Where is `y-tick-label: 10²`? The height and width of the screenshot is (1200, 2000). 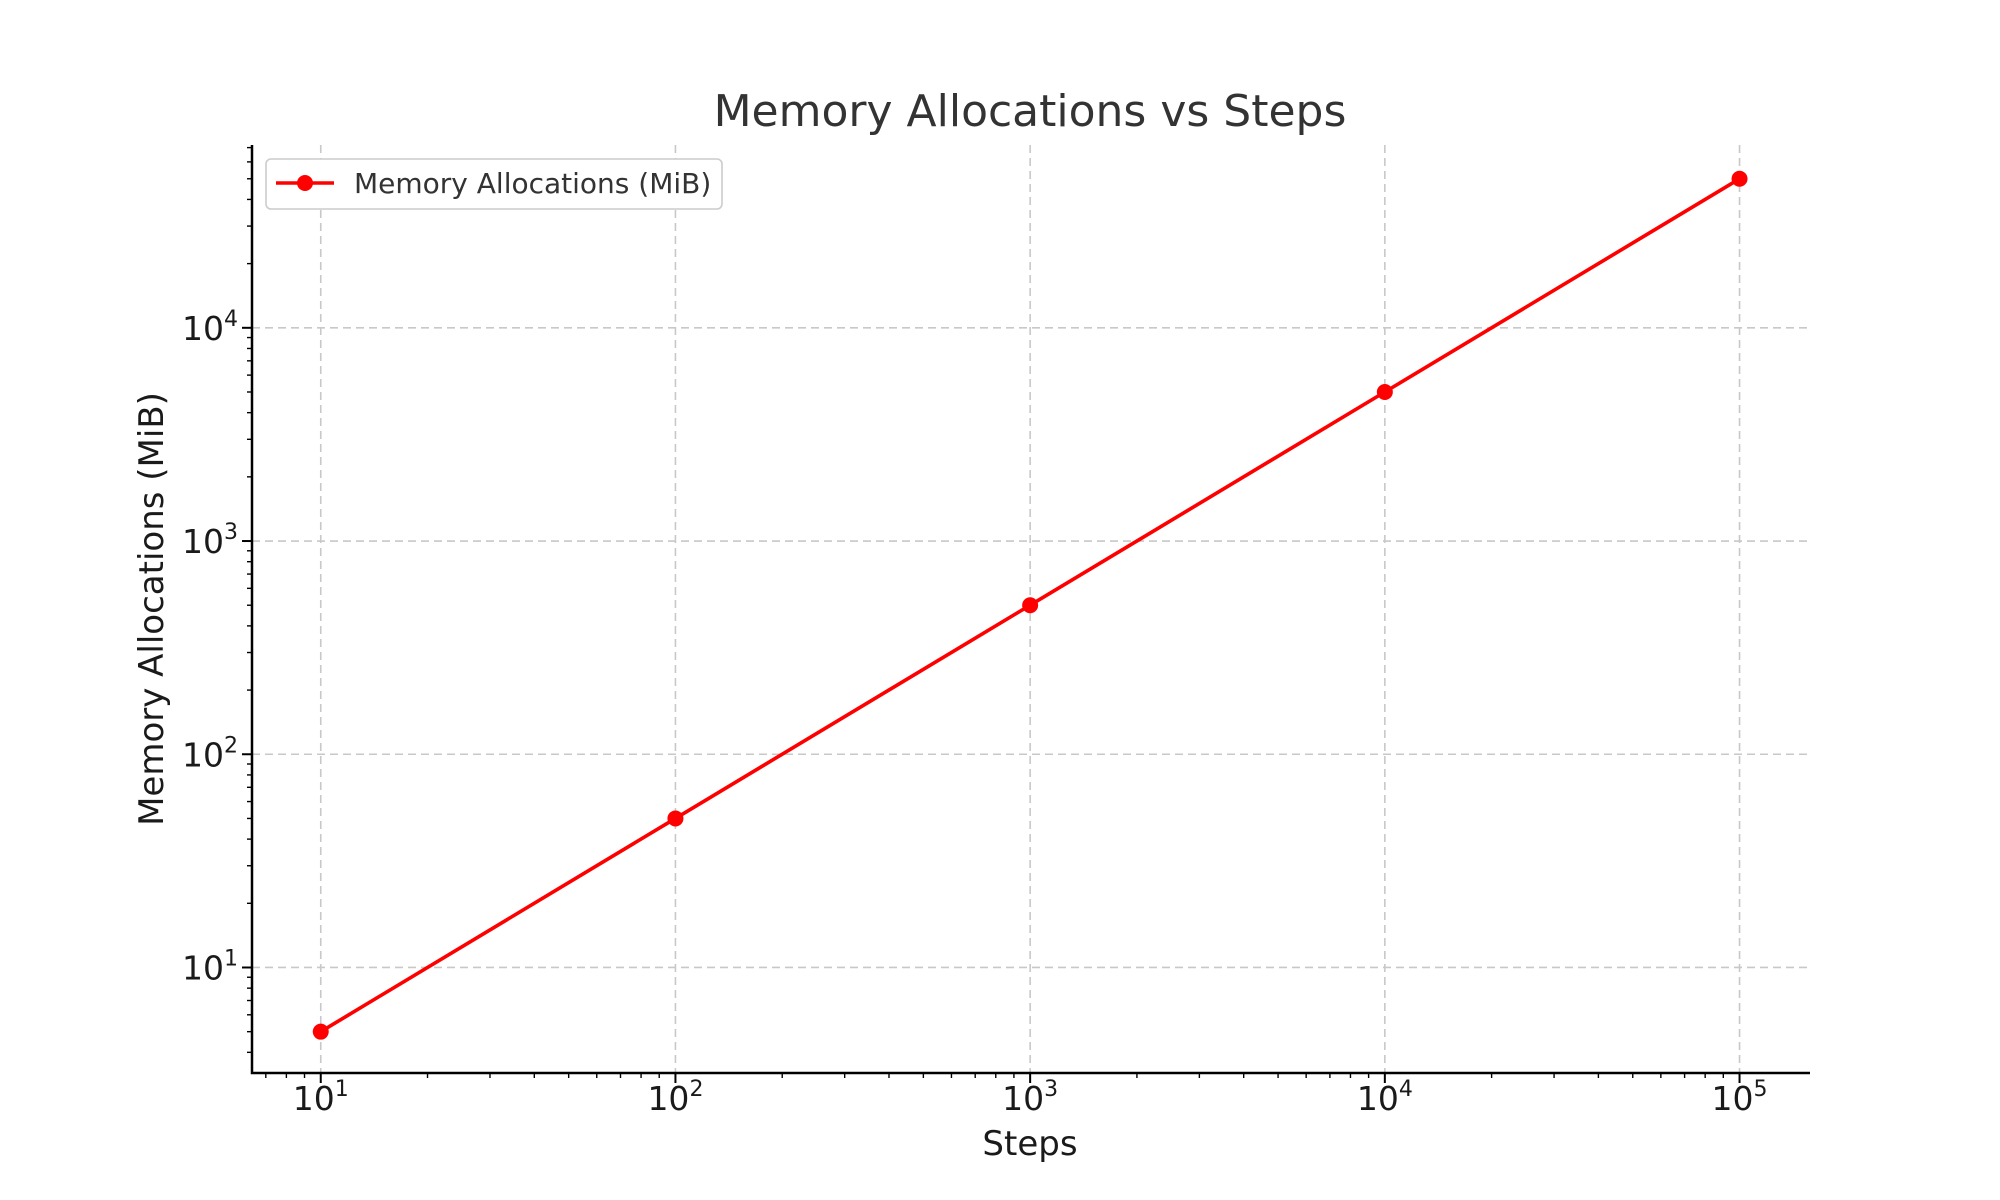
y-tick-label: 10² is located at coordinates (210, 753).